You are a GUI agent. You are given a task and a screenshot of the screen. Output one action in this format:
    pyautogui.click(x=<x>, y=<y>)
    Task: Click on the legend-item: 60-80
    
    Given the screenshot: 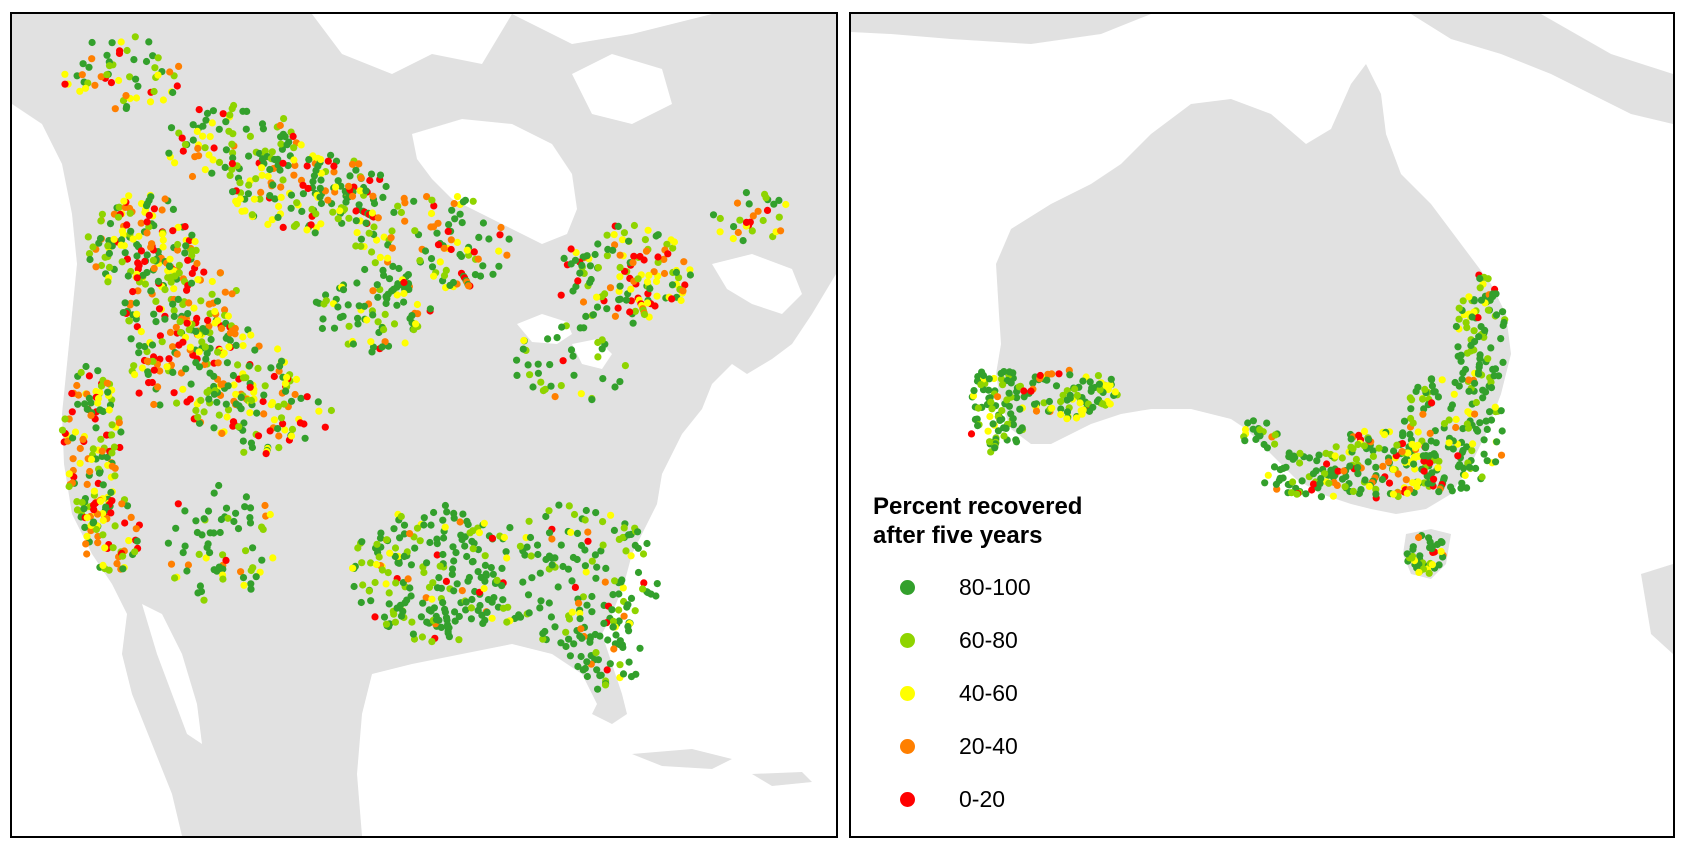 What is the action you would take?
    pyautogui.click(x=1023, y=641)
    